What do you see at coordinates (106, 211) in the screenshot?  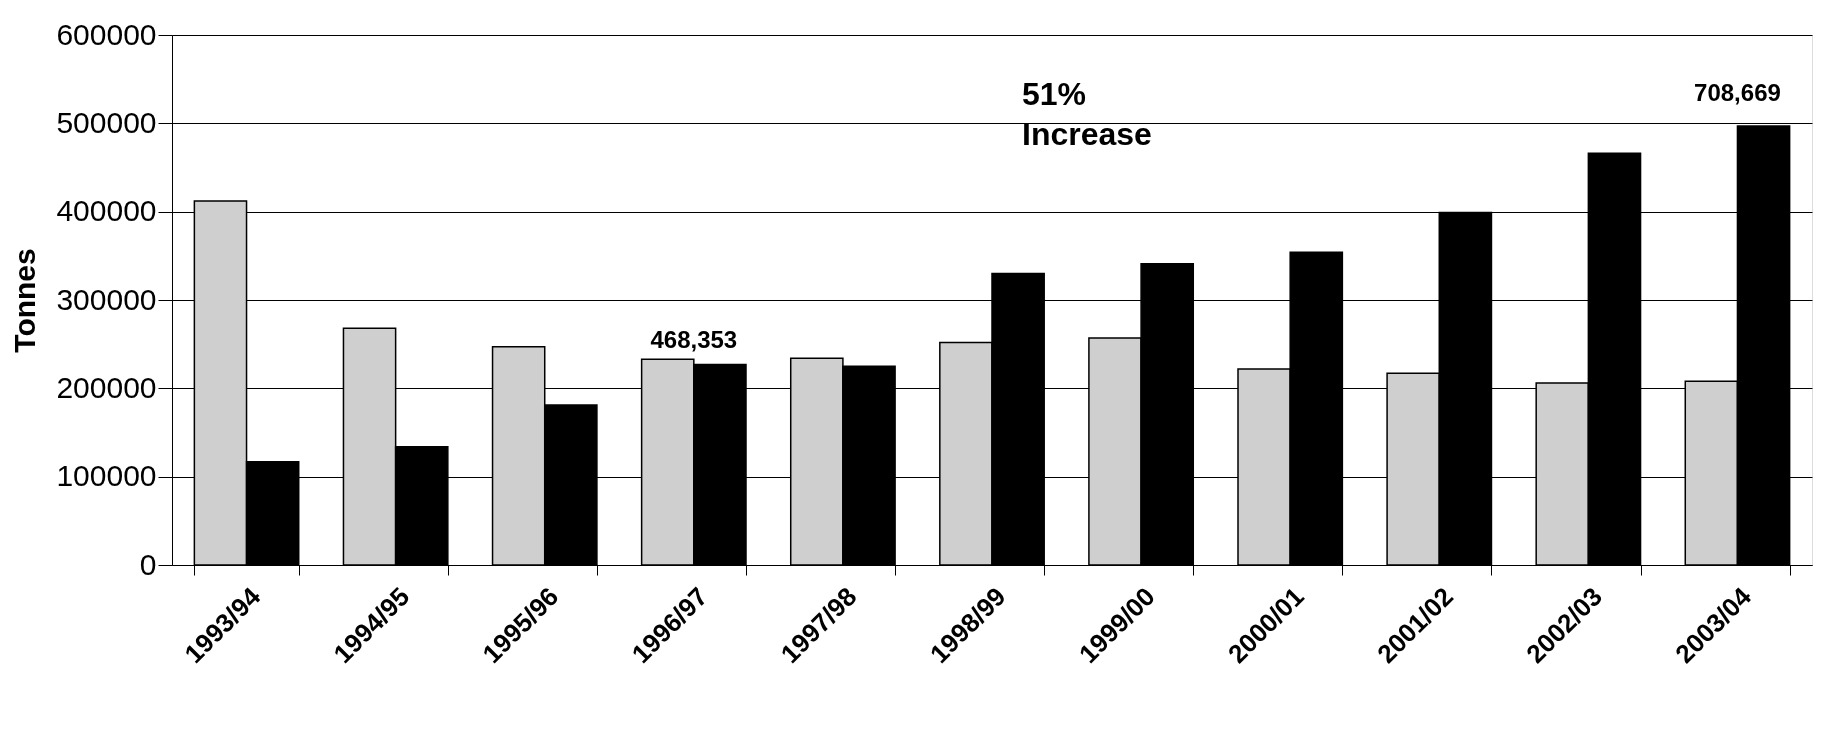 I see `y-tick-label: 400000` at bounding box center [106, 211].